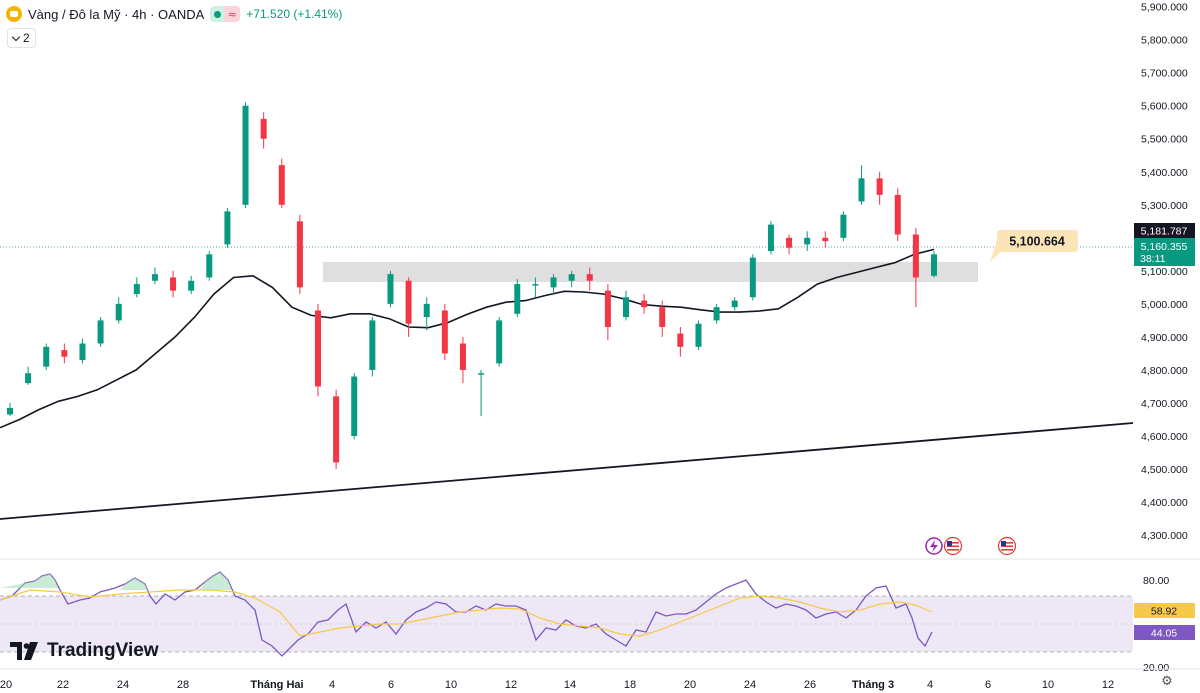 The image size is (1200, 693). Describe the element at coordinates (1164, 206) in the screenshot. I see `price-tick-label: 5,300.000` at that location.